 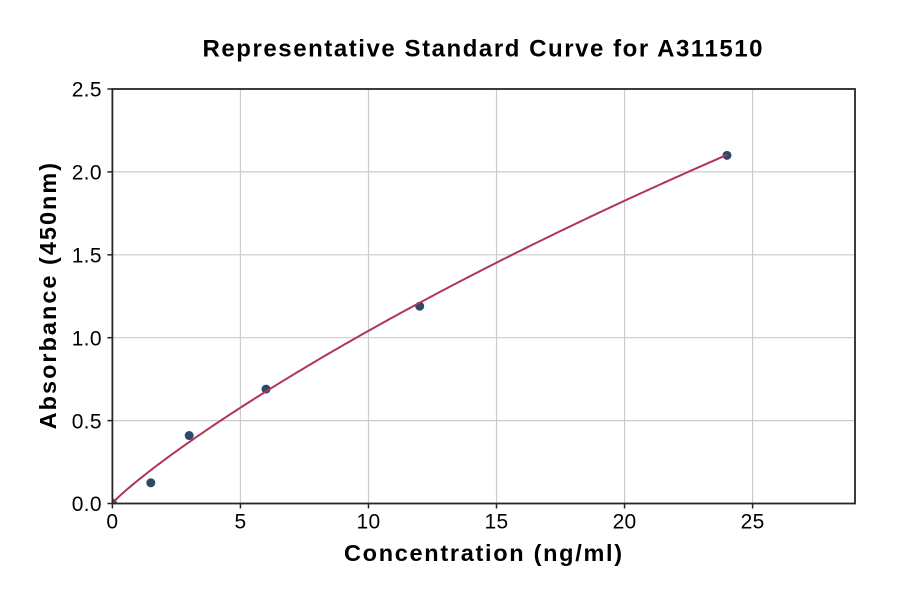 I want to click on svg-text: 10, so click(x=368, y=522).